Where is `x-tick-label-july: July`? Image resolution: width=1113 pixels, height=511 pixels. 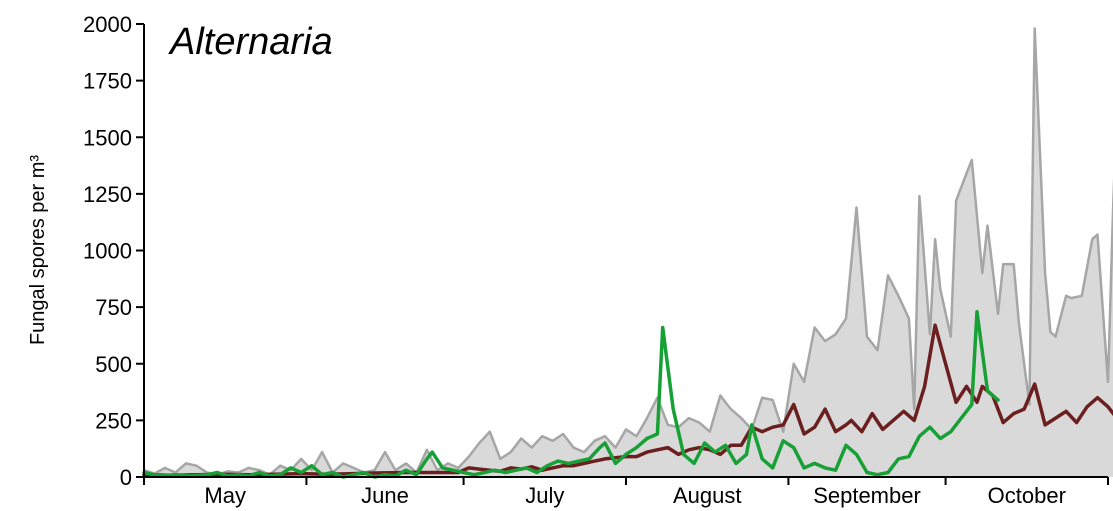
x-tick-label-july: July is located at coordinates (544, 495).